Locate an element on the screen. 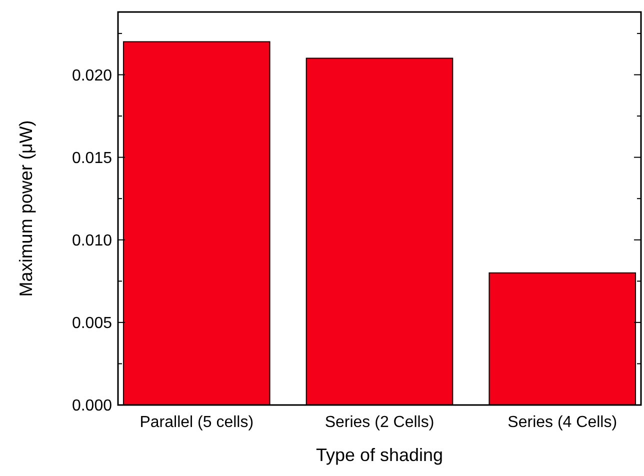 Image resolution: width=644 pixels, height=476 pixels. y-tick-label: 0.000 is located at coordinates (92, 406).